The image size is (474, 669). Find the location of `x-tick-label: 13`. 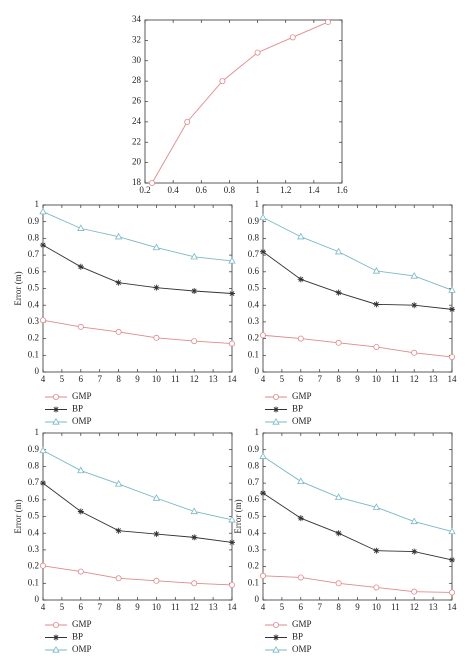

x-tick-label: 13 is located at coordinates (214, 607).